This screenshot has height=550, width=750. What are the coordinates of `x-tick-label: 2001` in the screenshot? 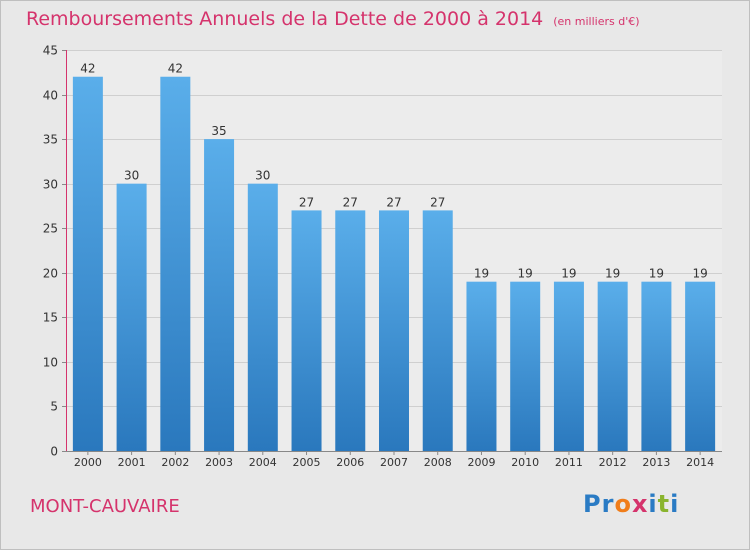 It's located at (132, 462).